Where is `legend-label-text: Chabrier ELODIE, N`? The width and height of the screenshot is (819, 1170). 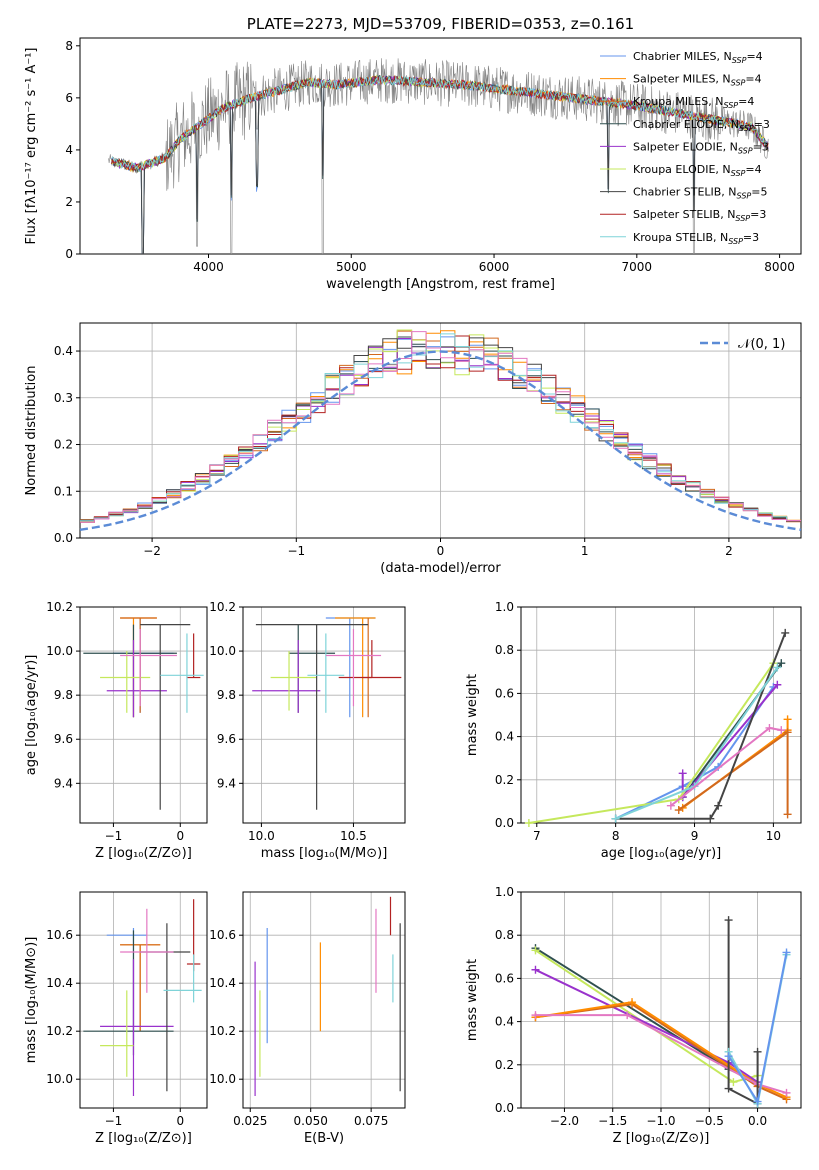
legend-label-text: Chabrier ELODIE, N is located at coordinates (686, 124).